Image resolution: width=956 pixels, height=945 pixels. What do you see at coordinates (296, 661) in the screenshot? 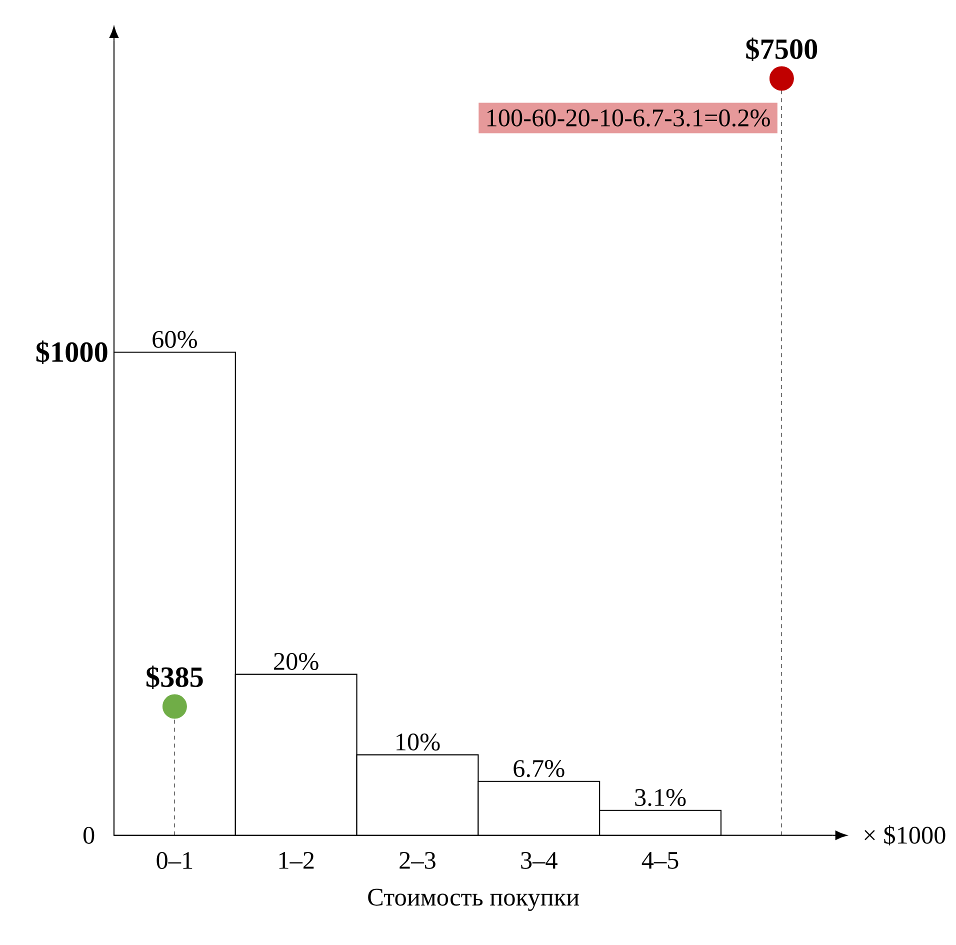
I see `data-label: 20%` at bounding box center [296, 661].